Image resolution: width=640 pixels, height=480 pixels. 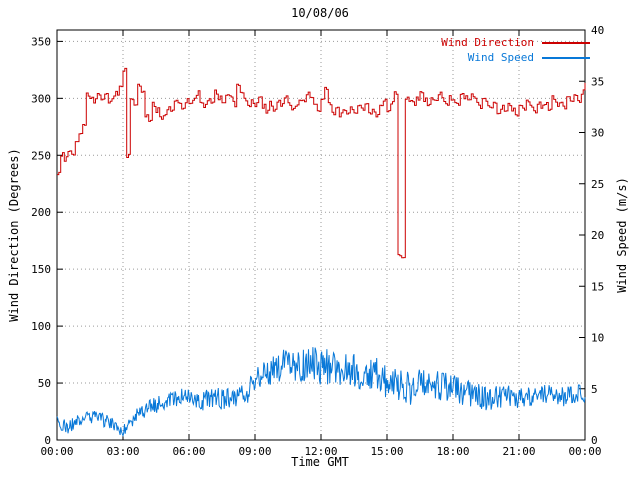 What do you see at coordinates (515, 50) in the screenshot?
I see `legend: Wind Direction Wind Speed` at bounding box center [515, 50].